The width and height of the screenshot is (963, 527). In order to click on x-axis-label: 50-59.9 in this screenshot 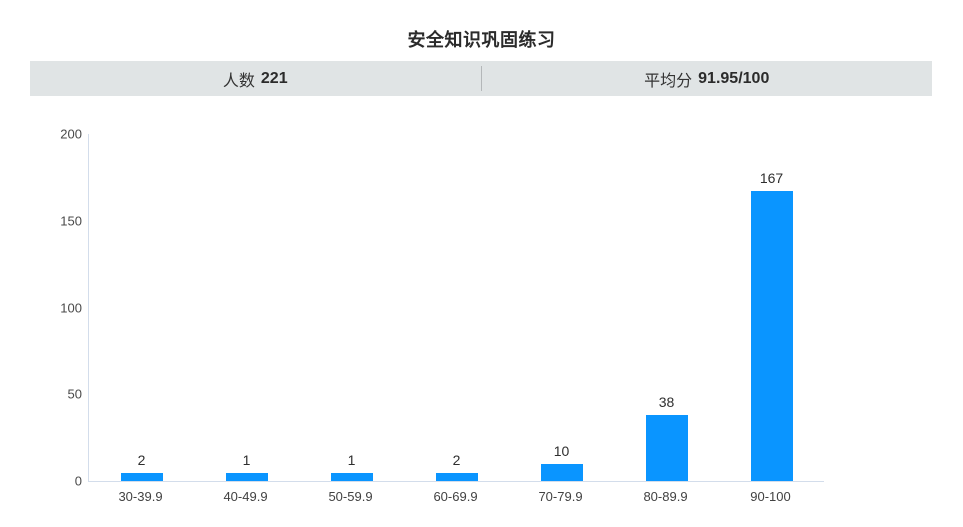, I will do `click(350, 496)`.